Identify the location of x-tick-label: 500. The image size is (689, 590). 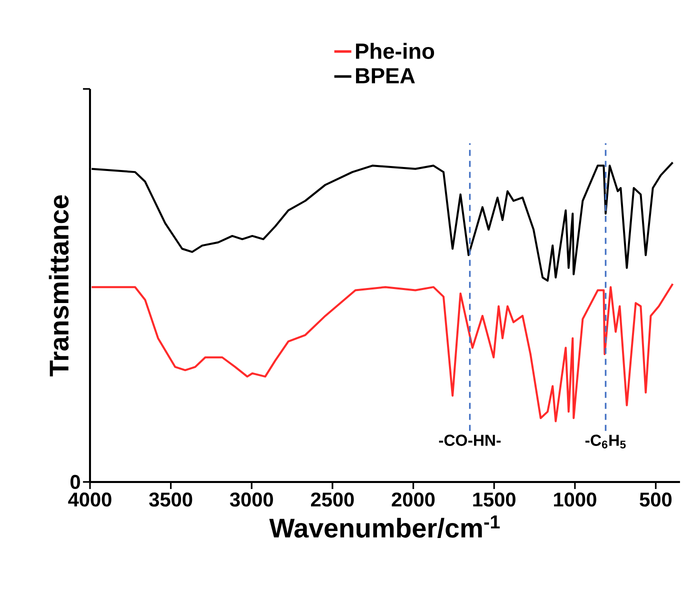
(656, 499).